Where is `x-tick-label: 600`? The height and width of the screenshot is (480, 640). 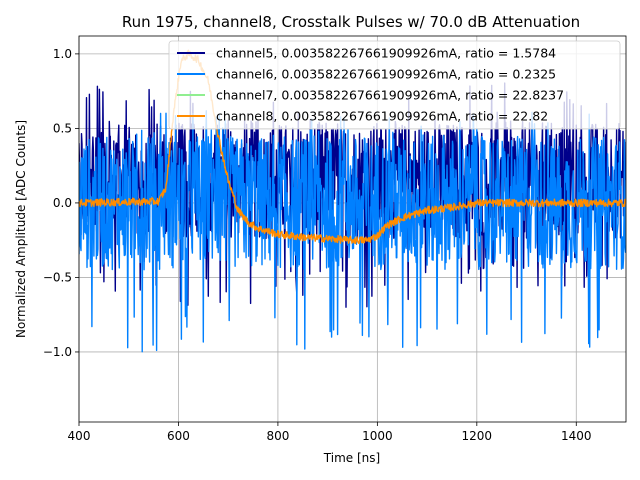
x-tick-label: 600 is located at coordinates (178, 436).